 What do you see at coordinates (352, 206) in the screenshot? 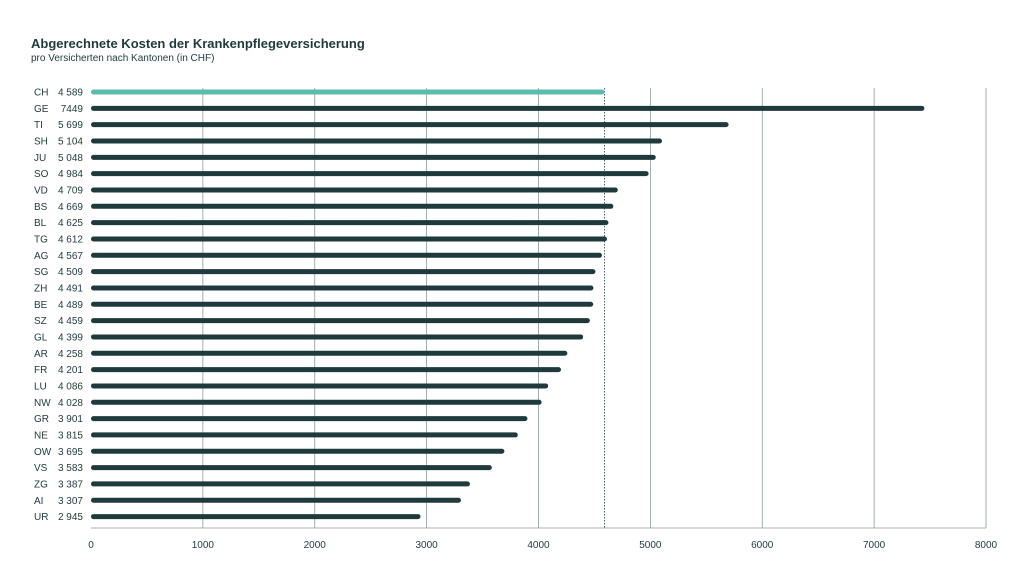
I see `bar-bs` at bounding box center [352, 206].